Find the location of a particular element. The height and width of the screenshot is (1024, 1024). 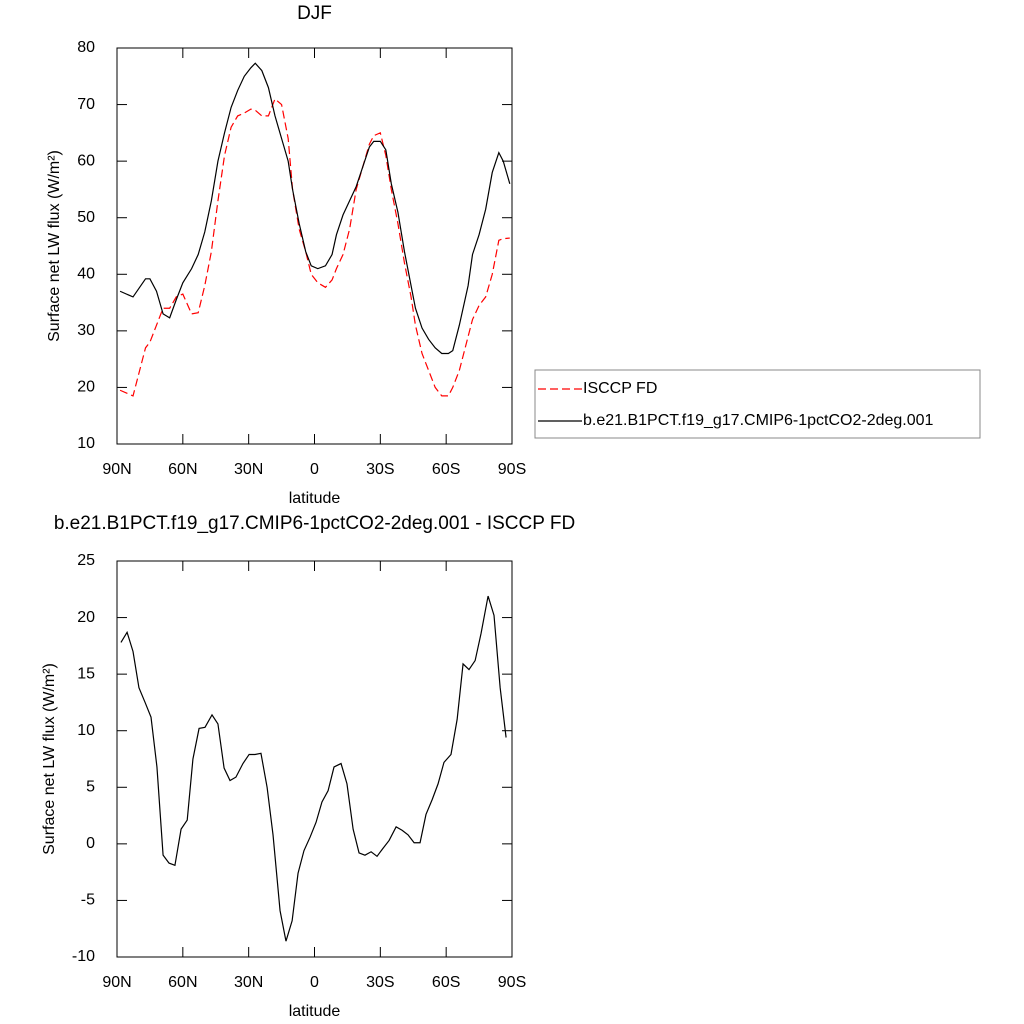

y-tick-label: 15 is located at coordinates (86, 673).